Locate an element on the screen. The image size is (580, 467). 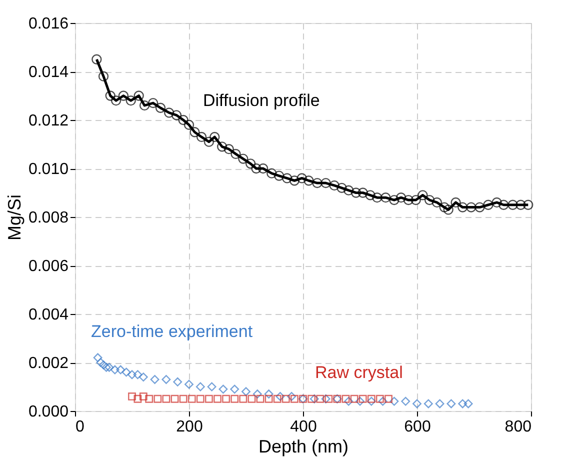
series-label: Raw crystal is located at coordinates (359, 372).